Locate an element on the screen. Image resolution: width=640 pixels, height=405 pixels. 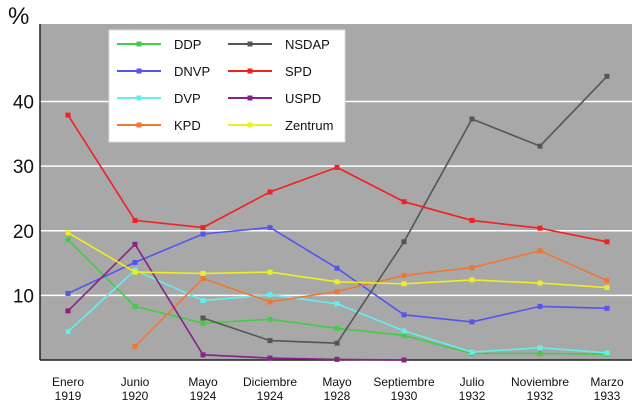
series-zentrum is located at coordinates (337, 260).